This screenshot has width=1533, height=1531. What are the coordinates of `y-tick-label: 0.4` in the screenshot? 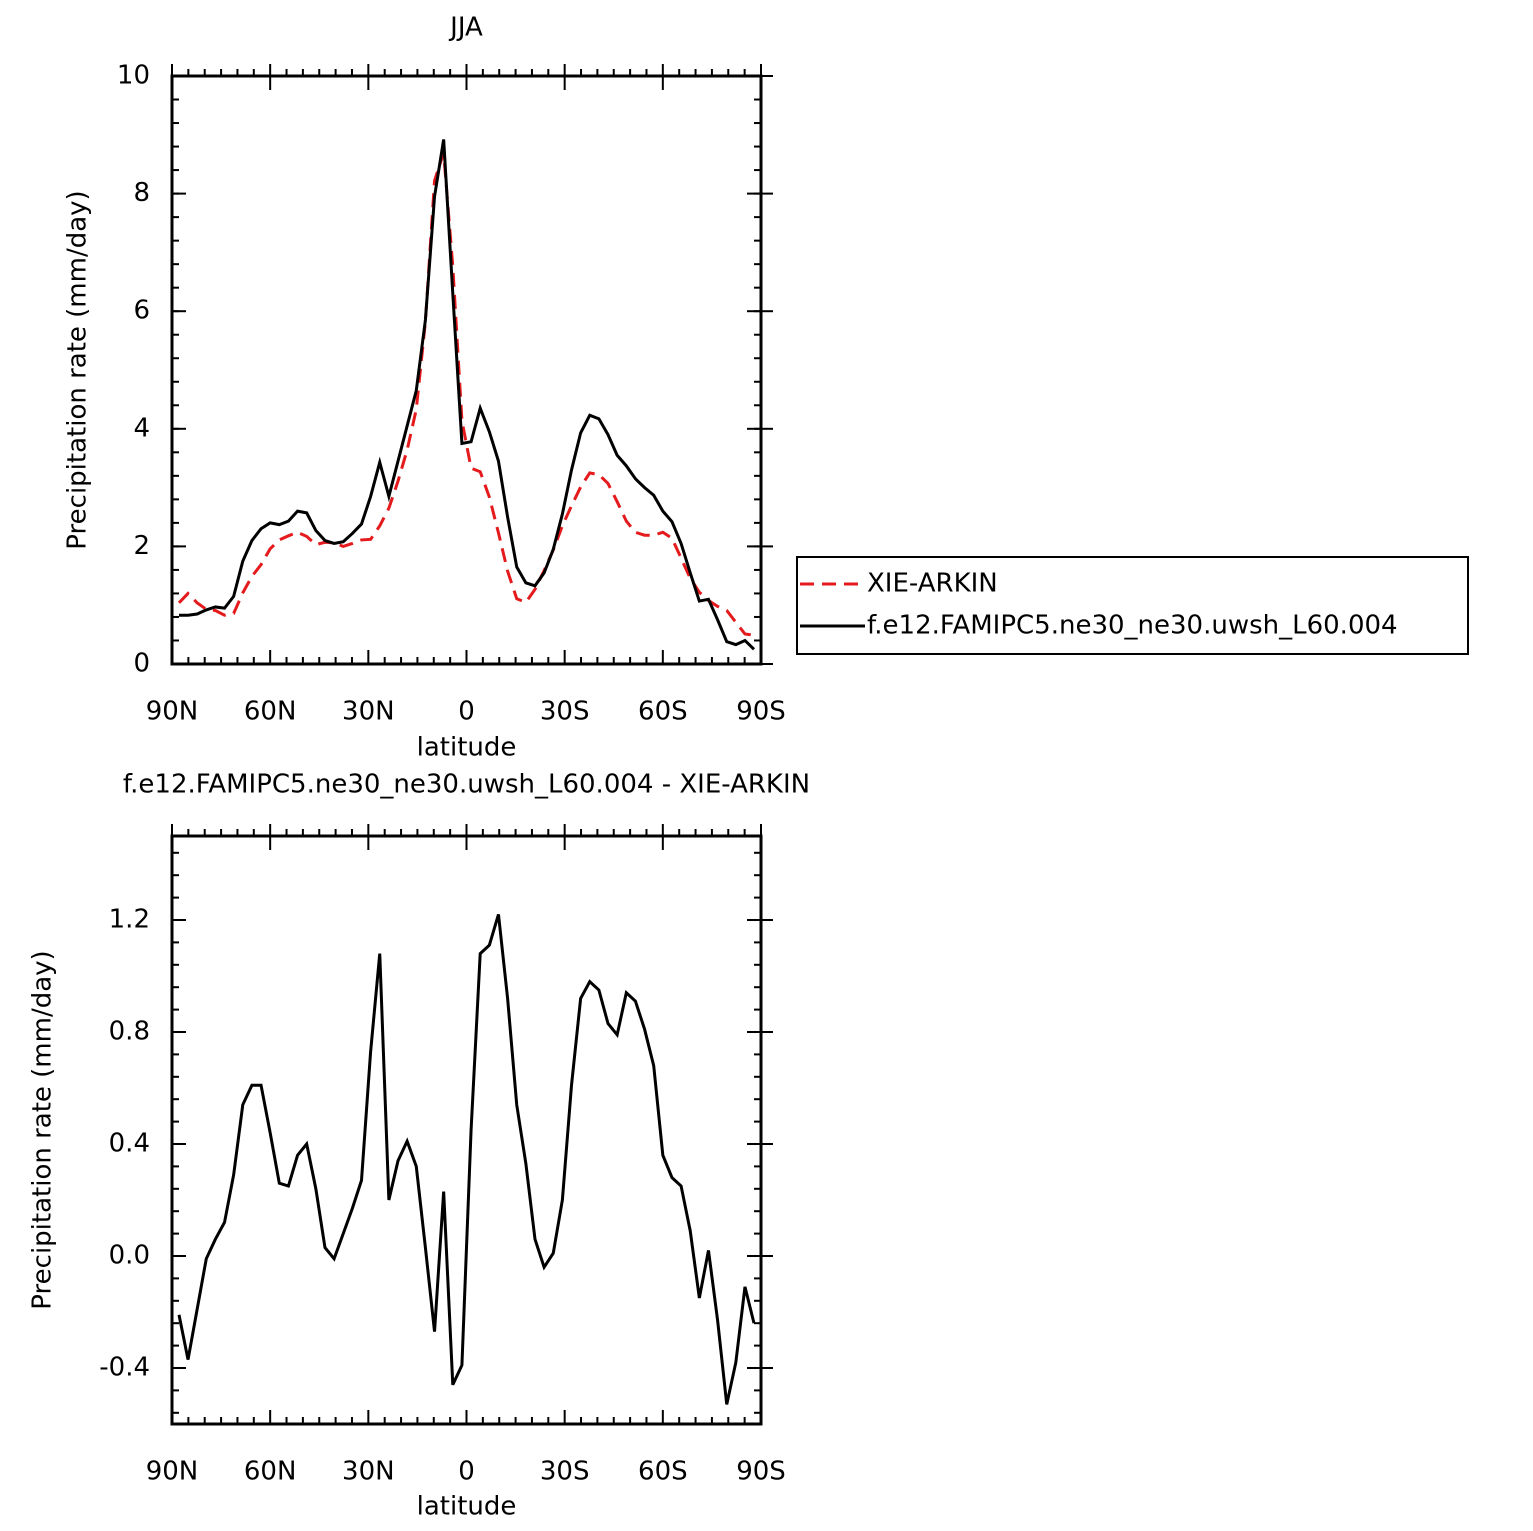 It's located at (129, 1144).